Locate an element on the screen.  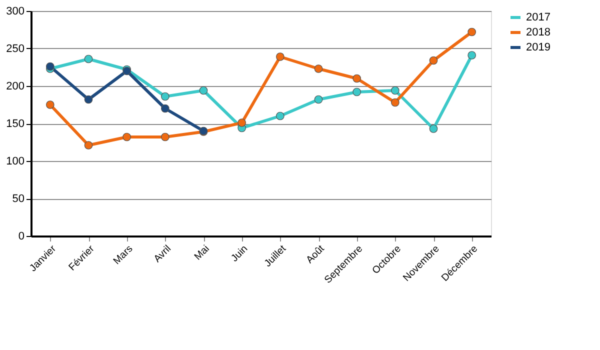
x-tick-label: Mai is located at coordinates (202, 253).